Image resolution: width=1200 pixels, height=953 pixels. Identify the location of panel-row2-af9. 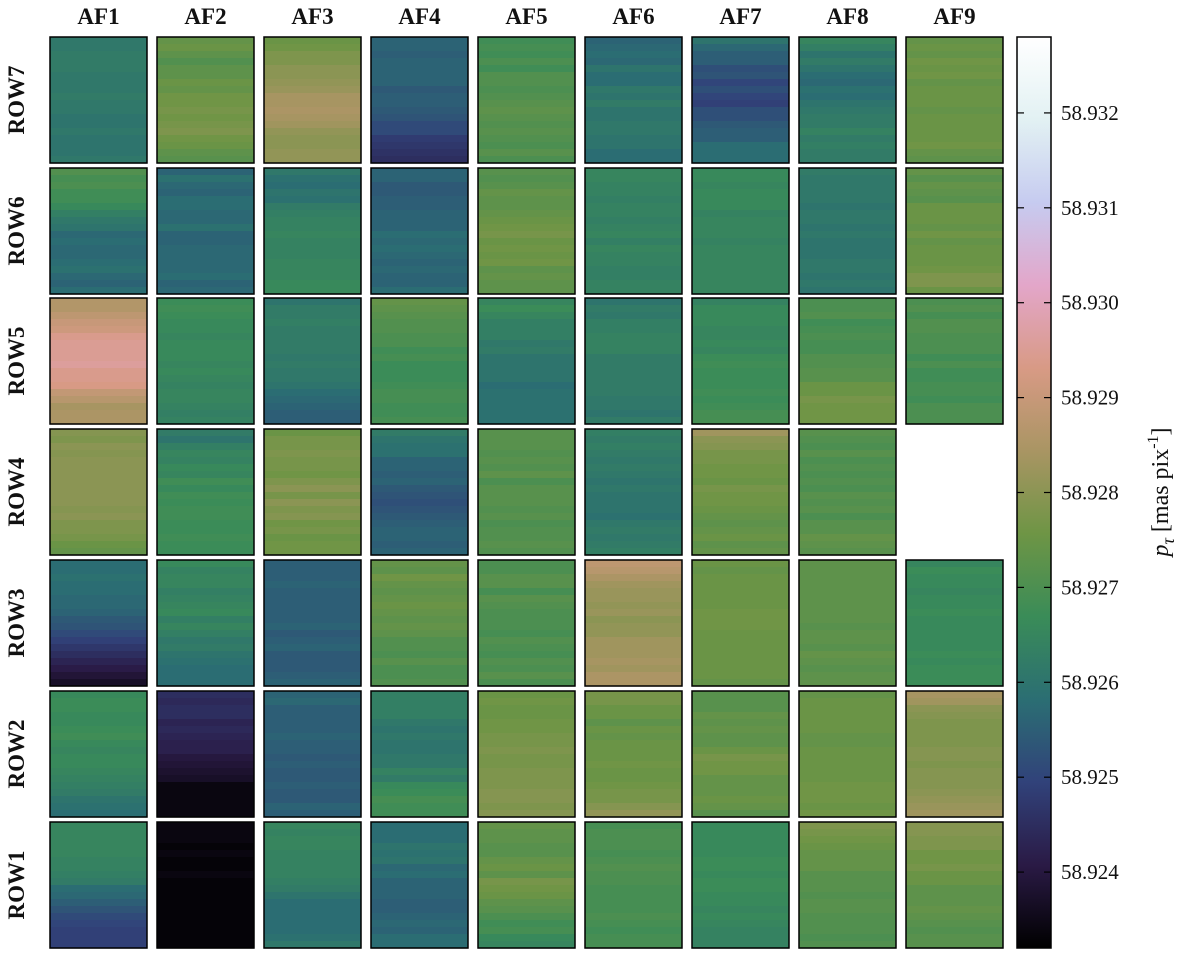
(954, 754).